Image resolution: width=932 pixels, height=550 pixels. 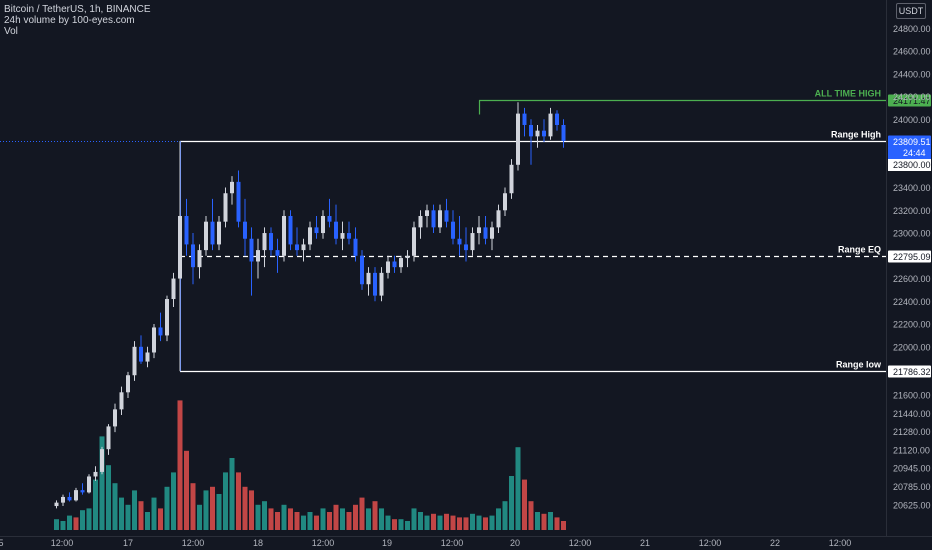 What do you see at coordinates (11, 31) in the screenshot?
I see `volume-indicator-title: Vol` at bounding box center [11, 31].